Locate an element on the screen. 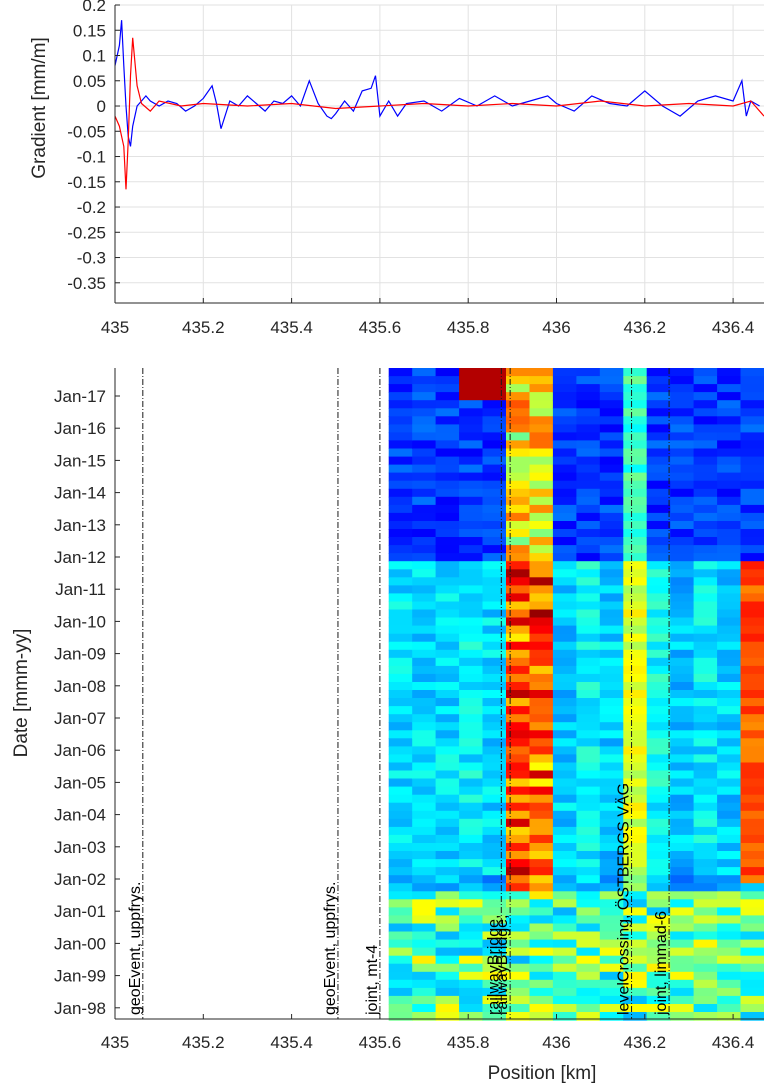  heatmap-y-tick-label: Jan-12 is located at coordinates (80, 557).